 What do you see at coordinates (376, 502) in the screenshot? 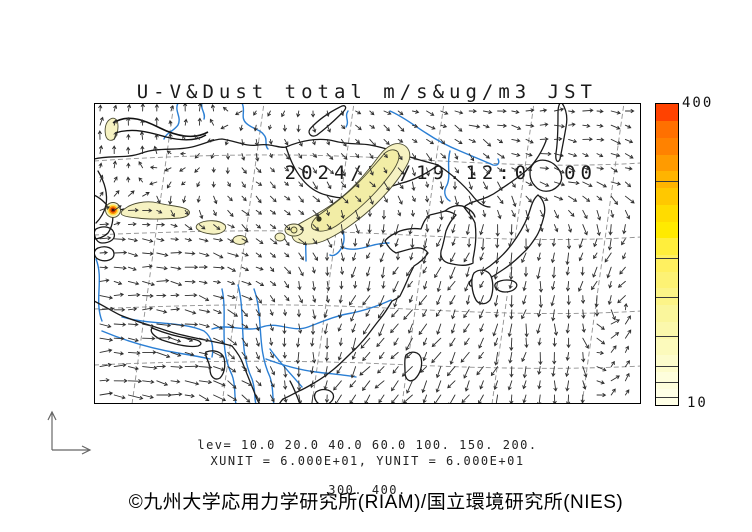
I see `copyright-text: ©九州大学応用力学研究所(RIAM)/国立環境研究所(NIES)` at bounding box center [376, 502].